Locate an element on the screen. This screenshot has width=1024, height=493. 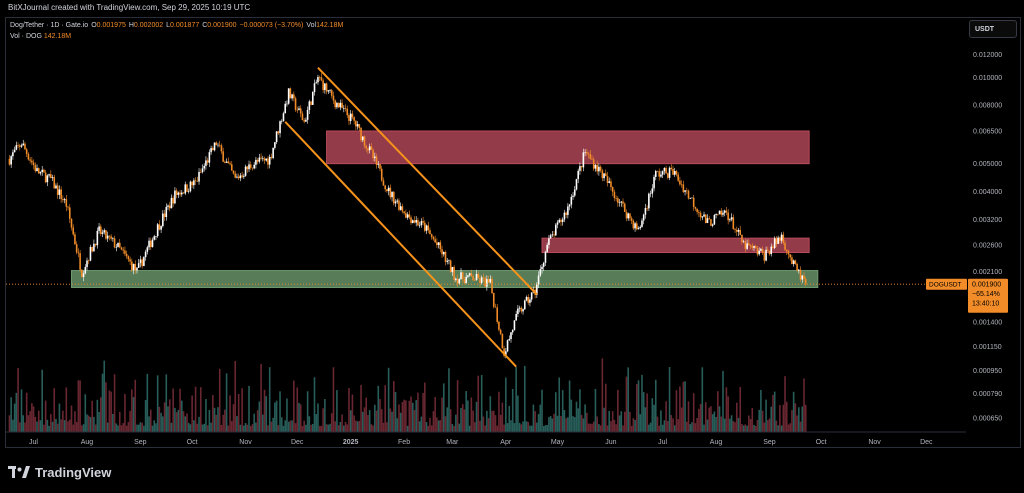
tradingview-logo: TradingView is located at coordinates (59, 472).